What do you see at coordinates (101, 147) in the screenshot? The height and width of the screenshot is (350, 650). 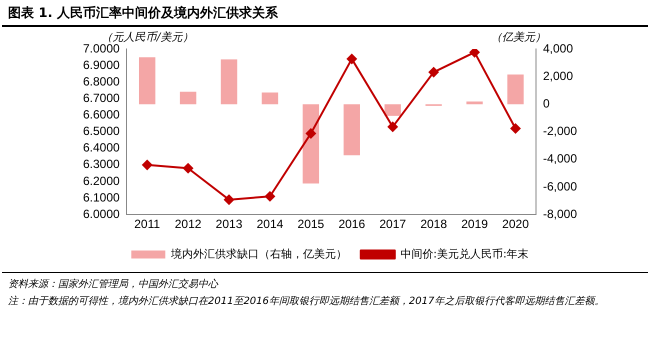 I see `y-tick-label: 6.4000` at bounding box center [101, 147].